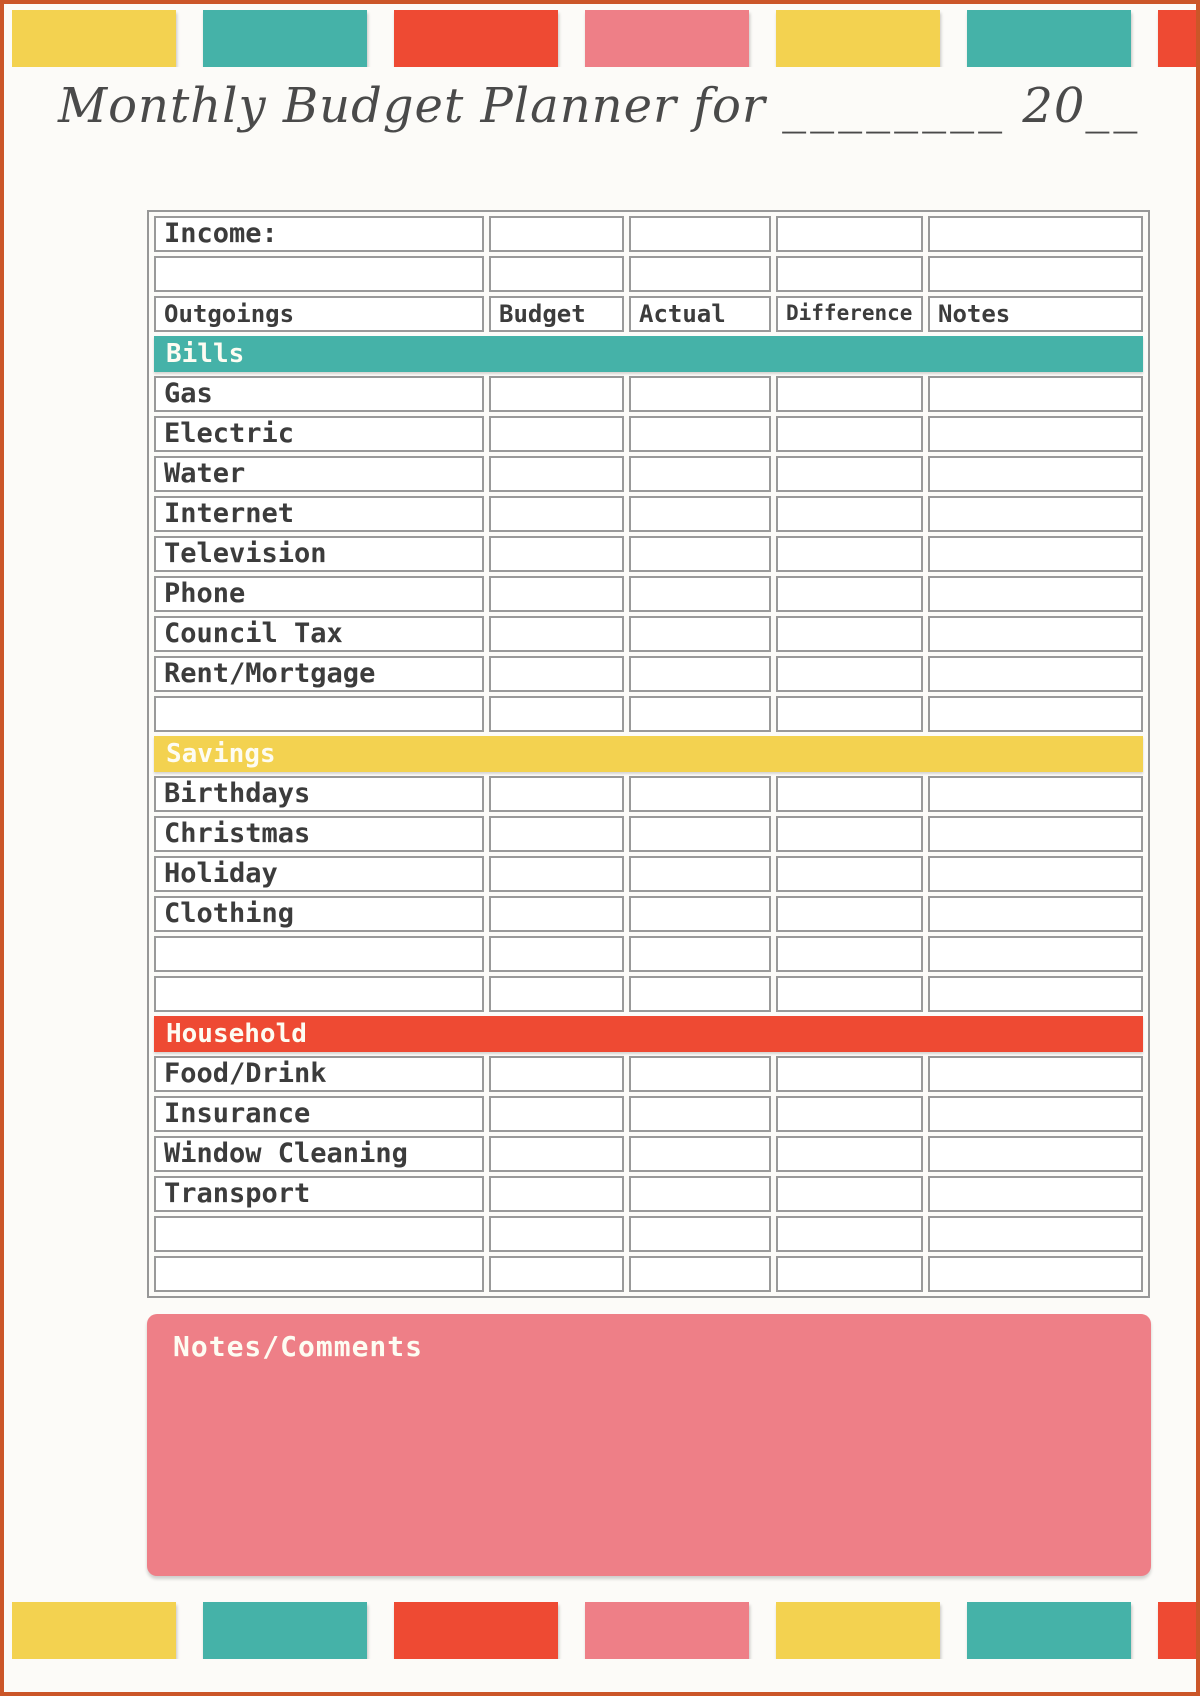 This screenshot has height=1696, width=1200. Describe the element at coordinates (648, 914) in the screenshot. I see `item-row-clothing: Clothing` at that location.